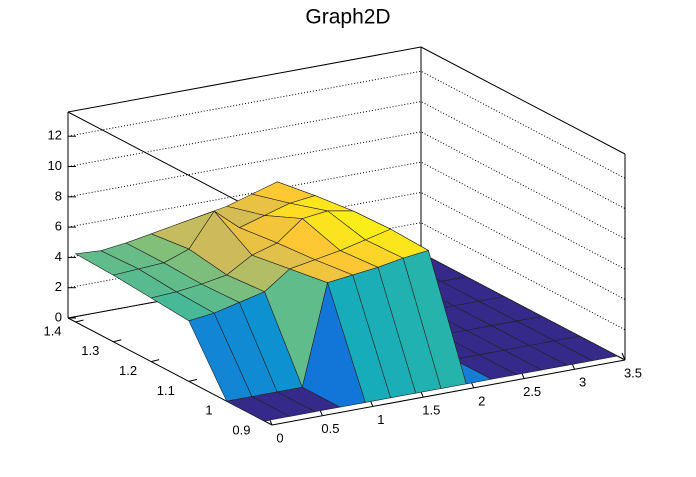  I want to click on y-tick-label: 0.9, so click(241, 429).